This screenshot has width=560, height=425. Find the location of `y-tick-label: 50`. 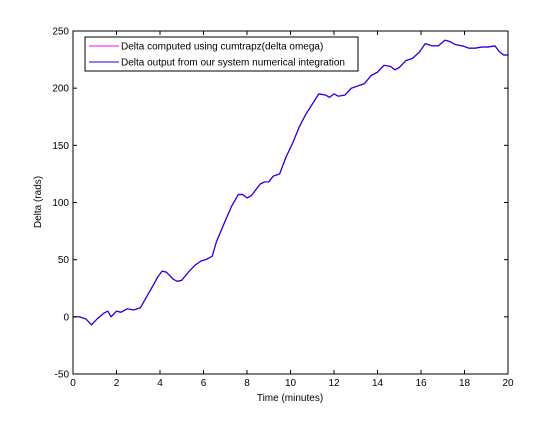

y-tick-label: 50 is located at coordinates (64, 260).